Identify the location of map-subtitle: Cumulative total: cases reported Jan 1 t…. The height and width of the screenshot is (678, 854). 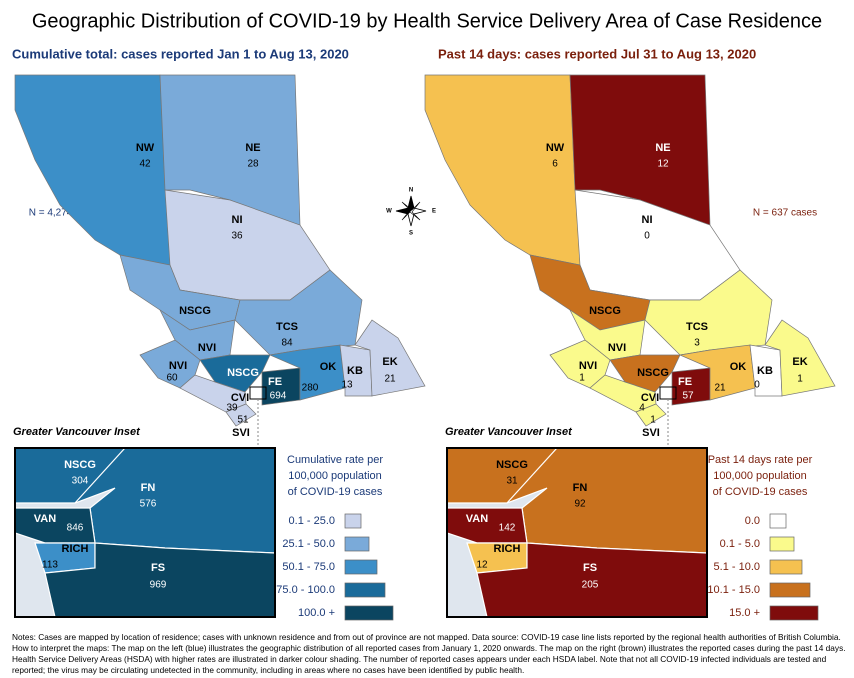
(180, 53).